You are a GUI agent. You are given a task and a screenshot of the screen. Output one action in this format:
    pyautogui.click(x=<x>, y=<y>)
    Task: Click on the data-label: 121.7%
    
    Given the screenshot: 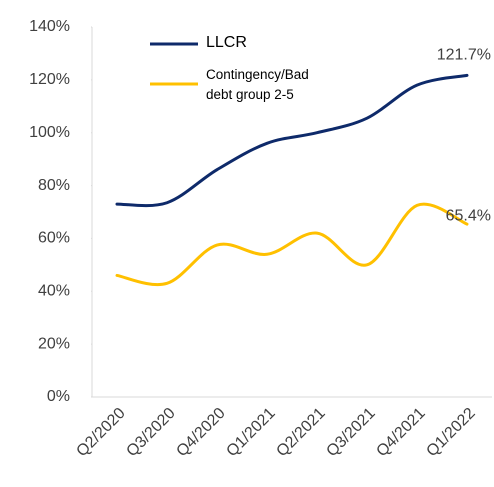 What is the action you would take?
    pyautogui.click(x=464, y=55)
    